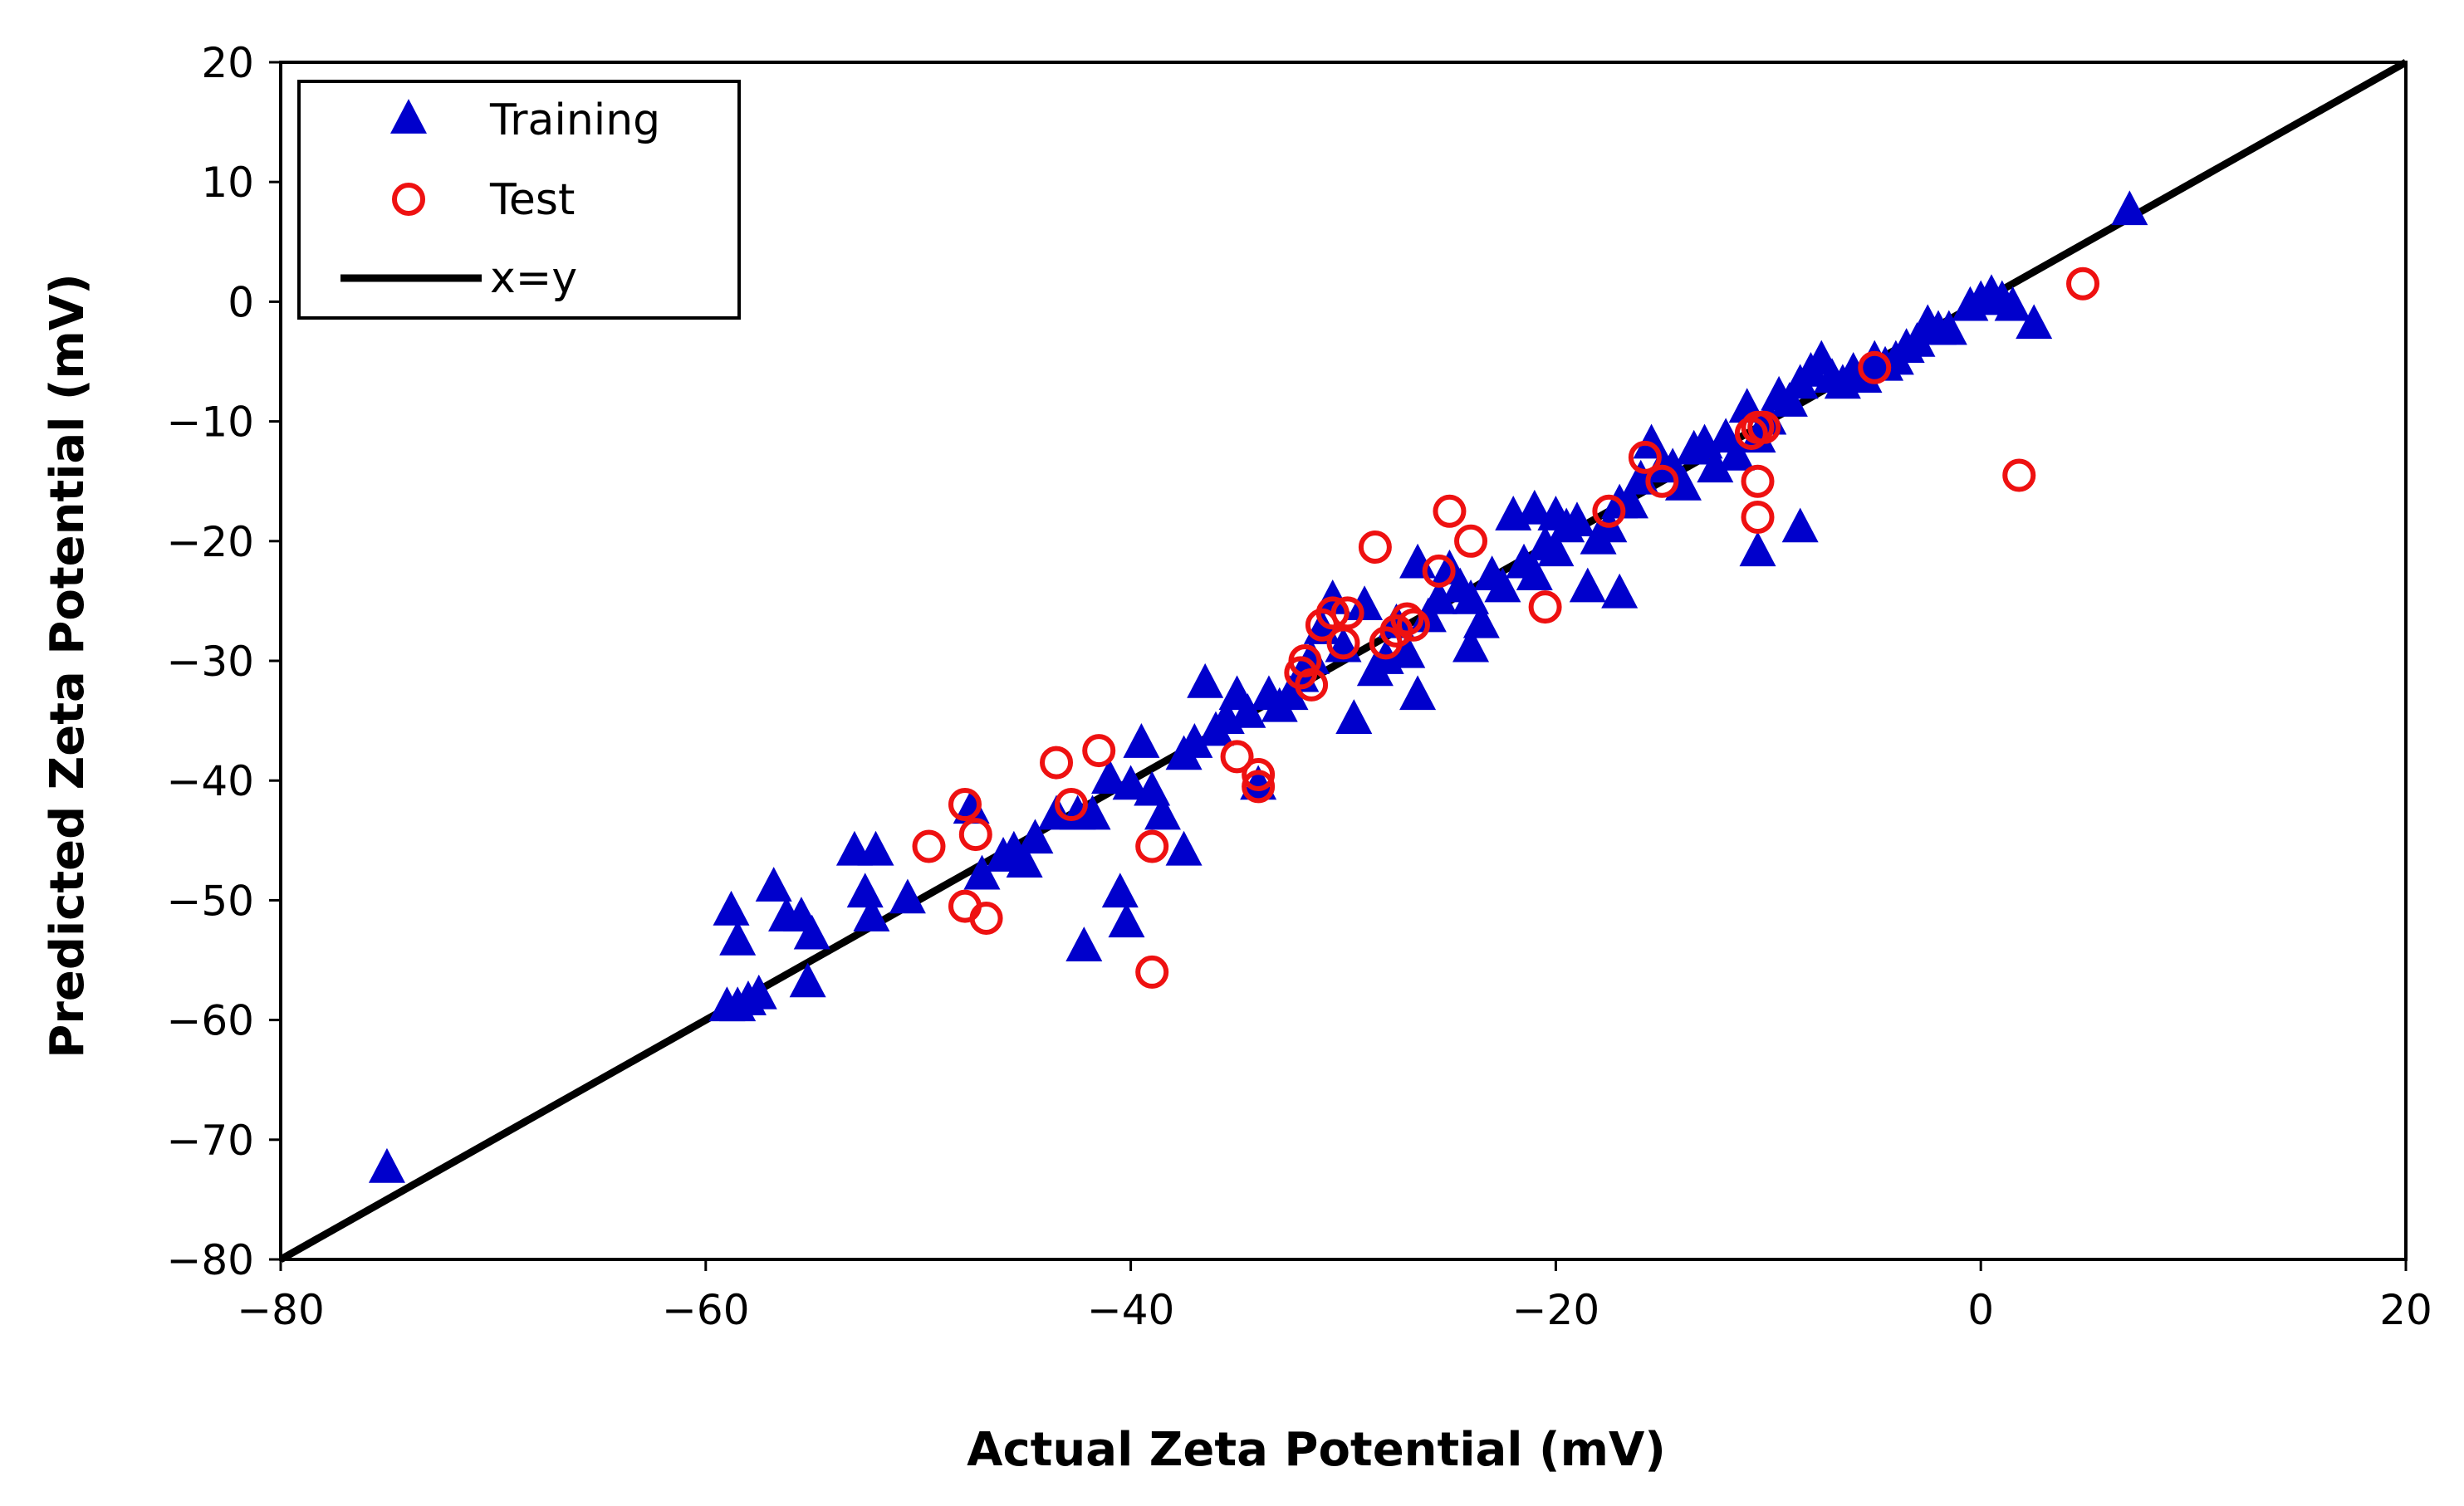 The height and width of the screenshot is (1506, 2464). Describe the element at coordinates (1131, 1310) in the screenshot. I see `x-tick-label: −40` at that location.